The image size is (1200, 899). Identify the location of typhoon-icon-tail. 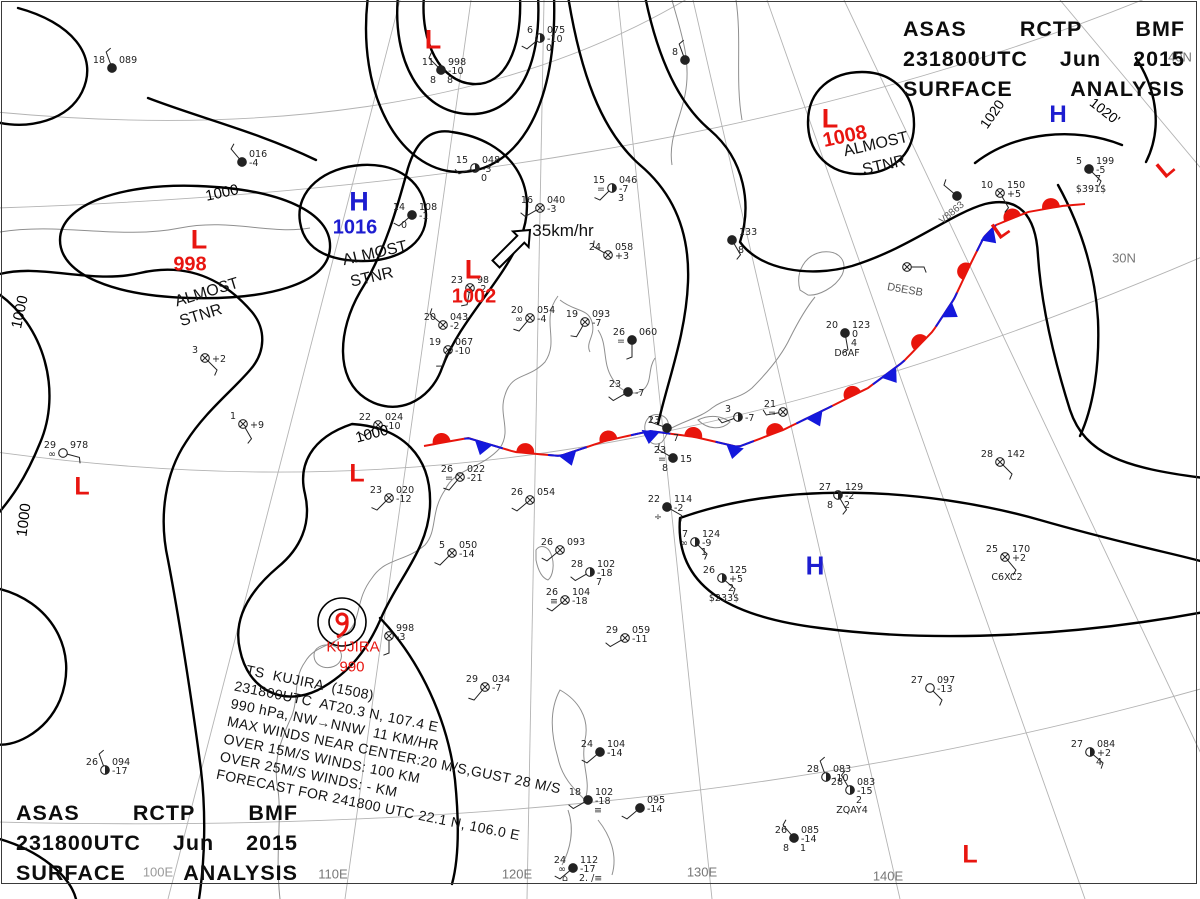
(342, 629).